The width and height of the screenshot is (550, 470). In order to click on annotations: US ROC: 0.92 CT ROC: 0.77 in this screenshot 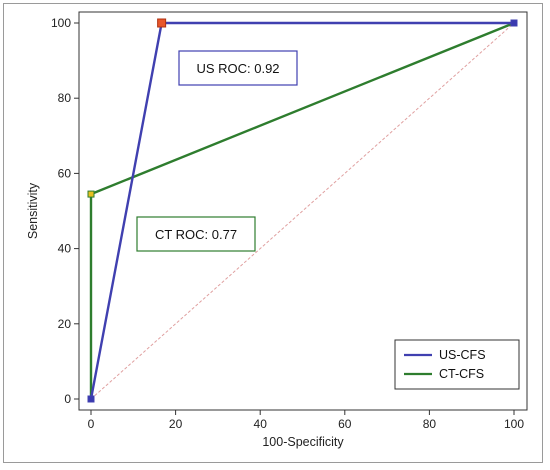, I will do `click(217, 151)`.